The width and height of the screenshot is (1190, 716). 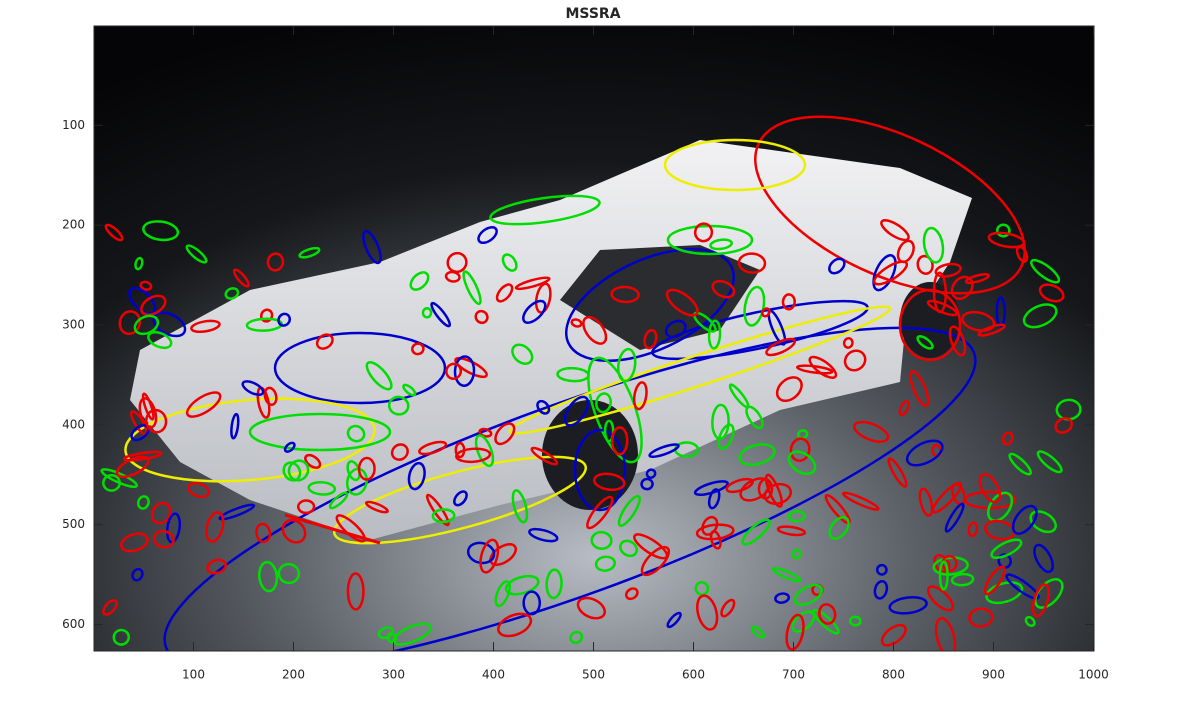 What do you see at coordinates (73, 524) in the screenshot?
I see `y-tick-label: 500` at bounding box center [73, 524].